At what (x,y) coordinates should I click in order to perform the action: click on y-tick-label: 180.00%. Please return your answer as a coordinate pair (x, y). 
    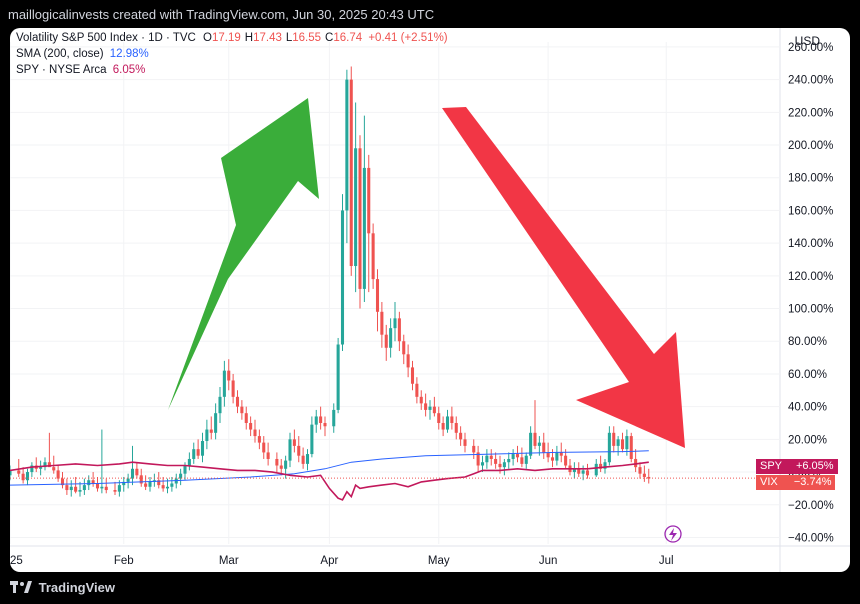
    Looking at the image, I should click on (810, 179).